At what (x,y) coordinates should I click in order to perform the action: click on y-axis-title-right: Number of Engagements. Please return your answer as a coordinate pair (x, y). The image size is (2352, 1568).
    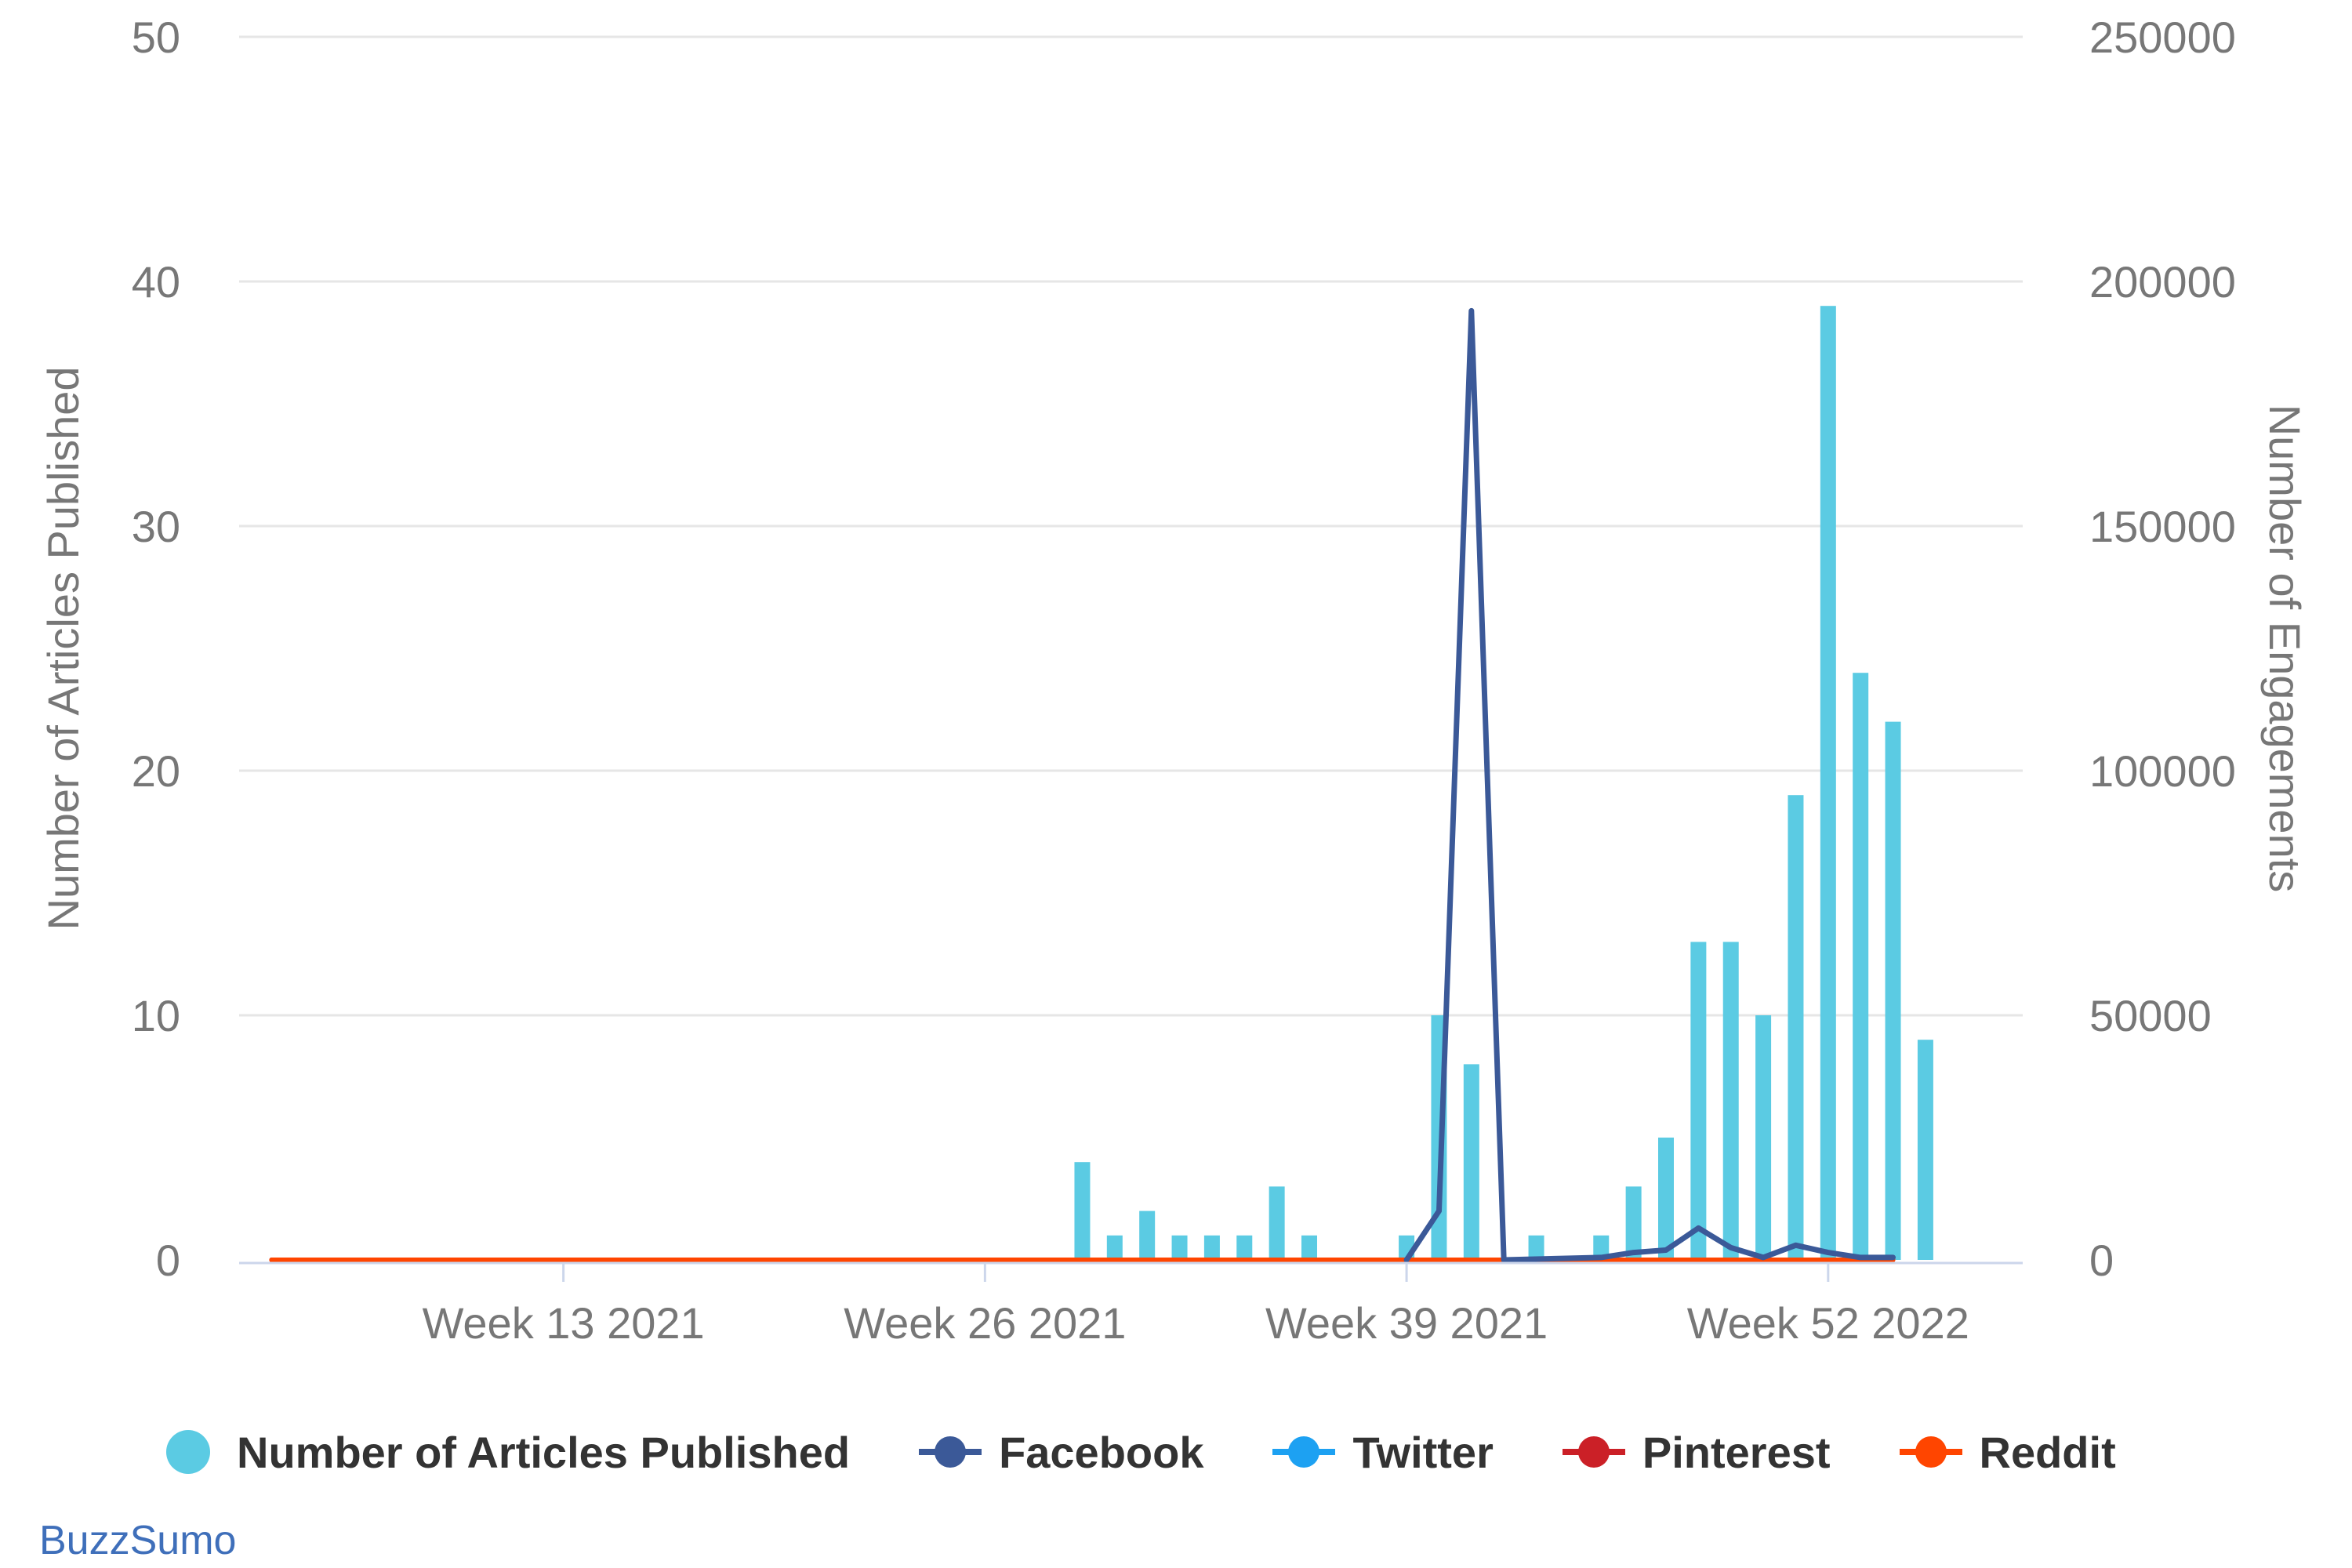
    Looking at the image, I should click on (2285, 649).